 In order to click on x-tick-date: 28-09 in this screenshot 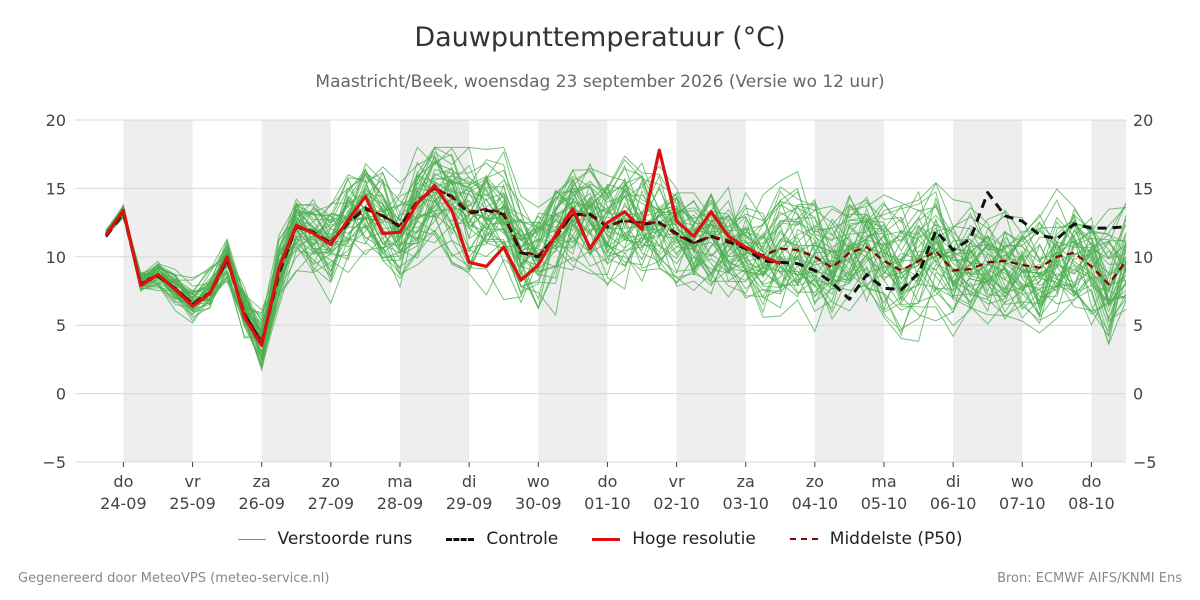, I will do `click(400, 503)`.